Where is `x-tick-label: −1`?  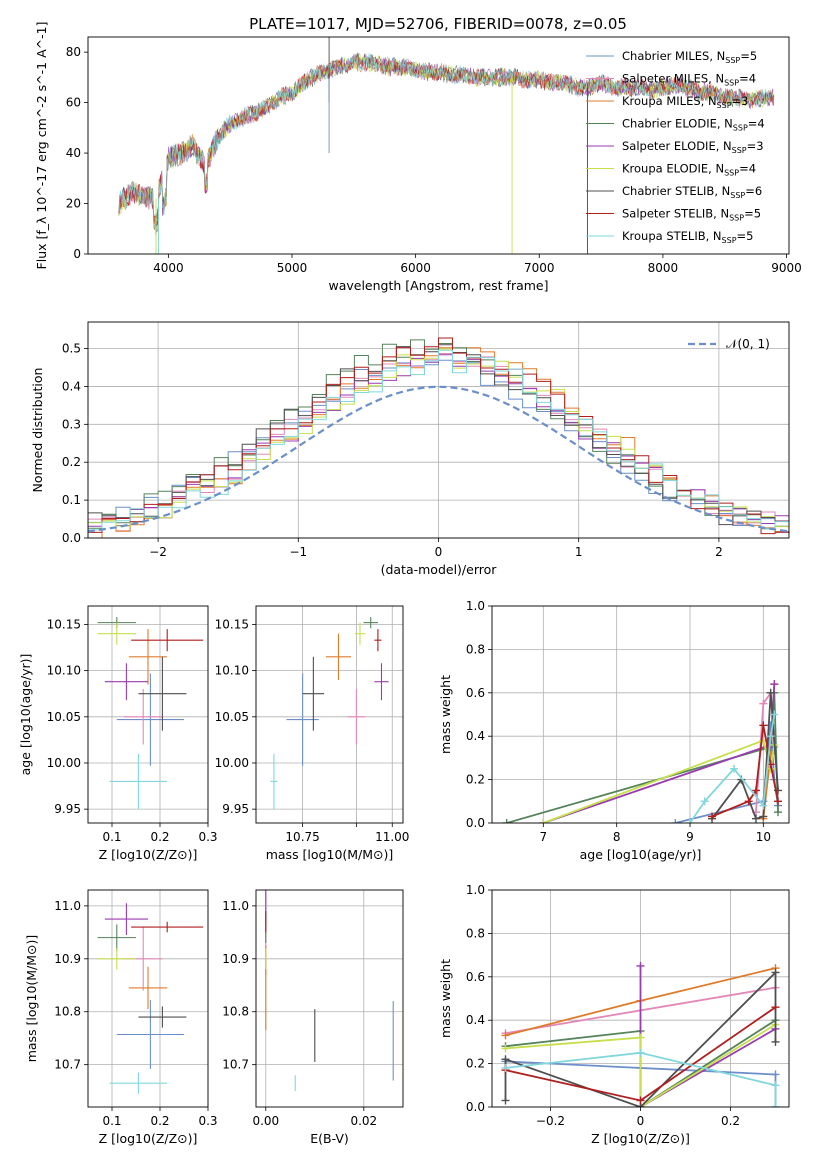 x-tick-label: −1 is located at coordinates (298, 552).